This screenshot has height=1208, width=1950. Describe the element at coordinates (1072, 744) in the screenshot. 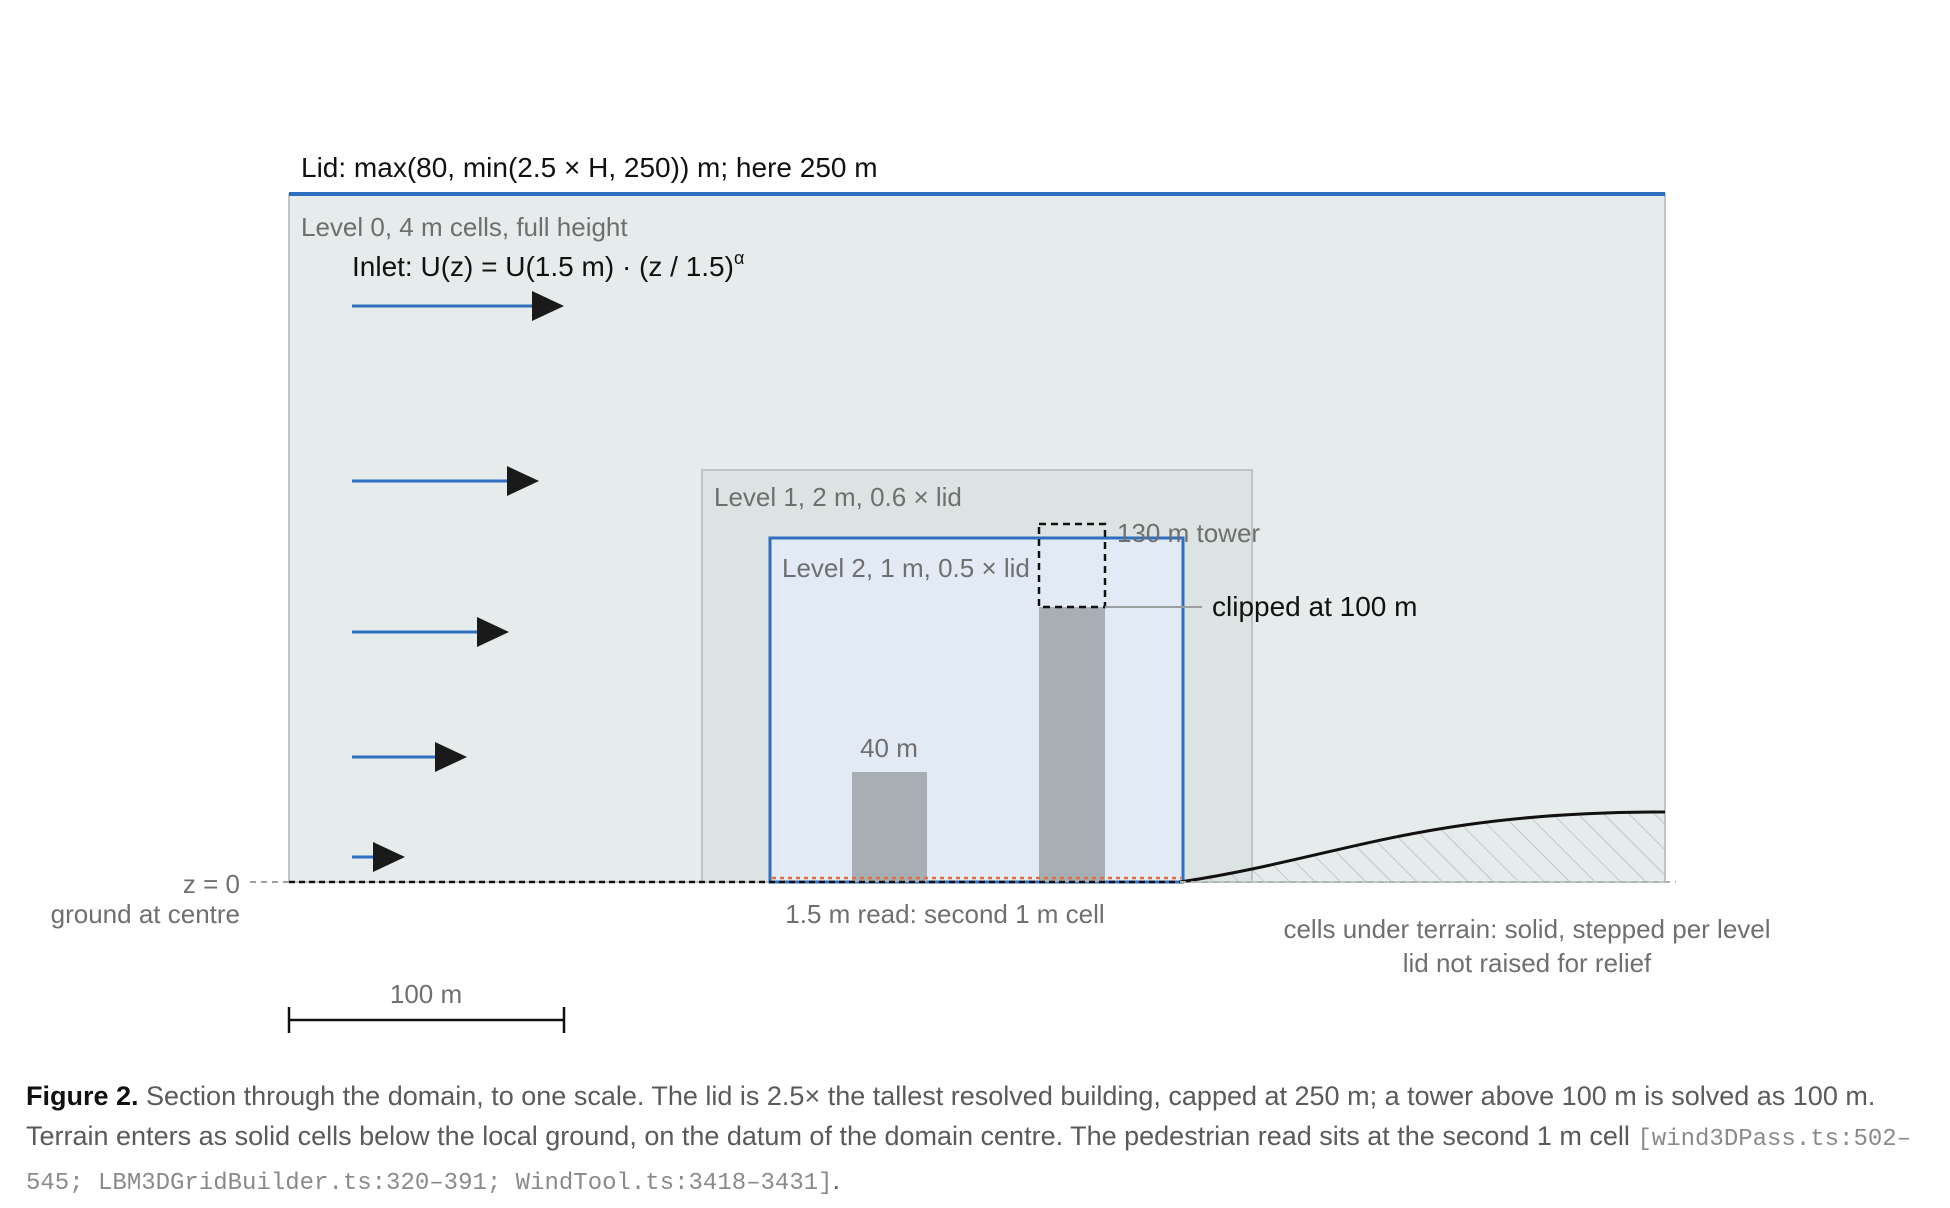

I see `tower-clipped` at that location.